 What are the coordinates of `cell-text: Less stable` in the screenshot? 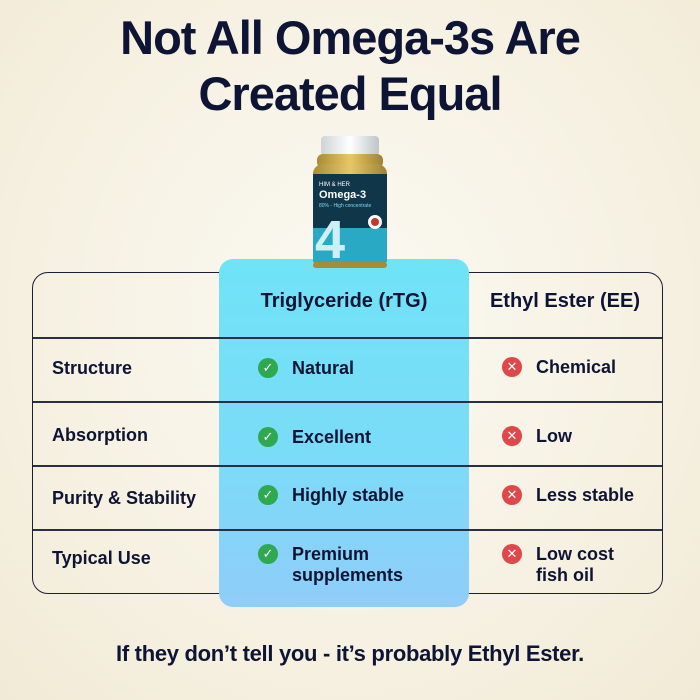 It's located at (585, 495).